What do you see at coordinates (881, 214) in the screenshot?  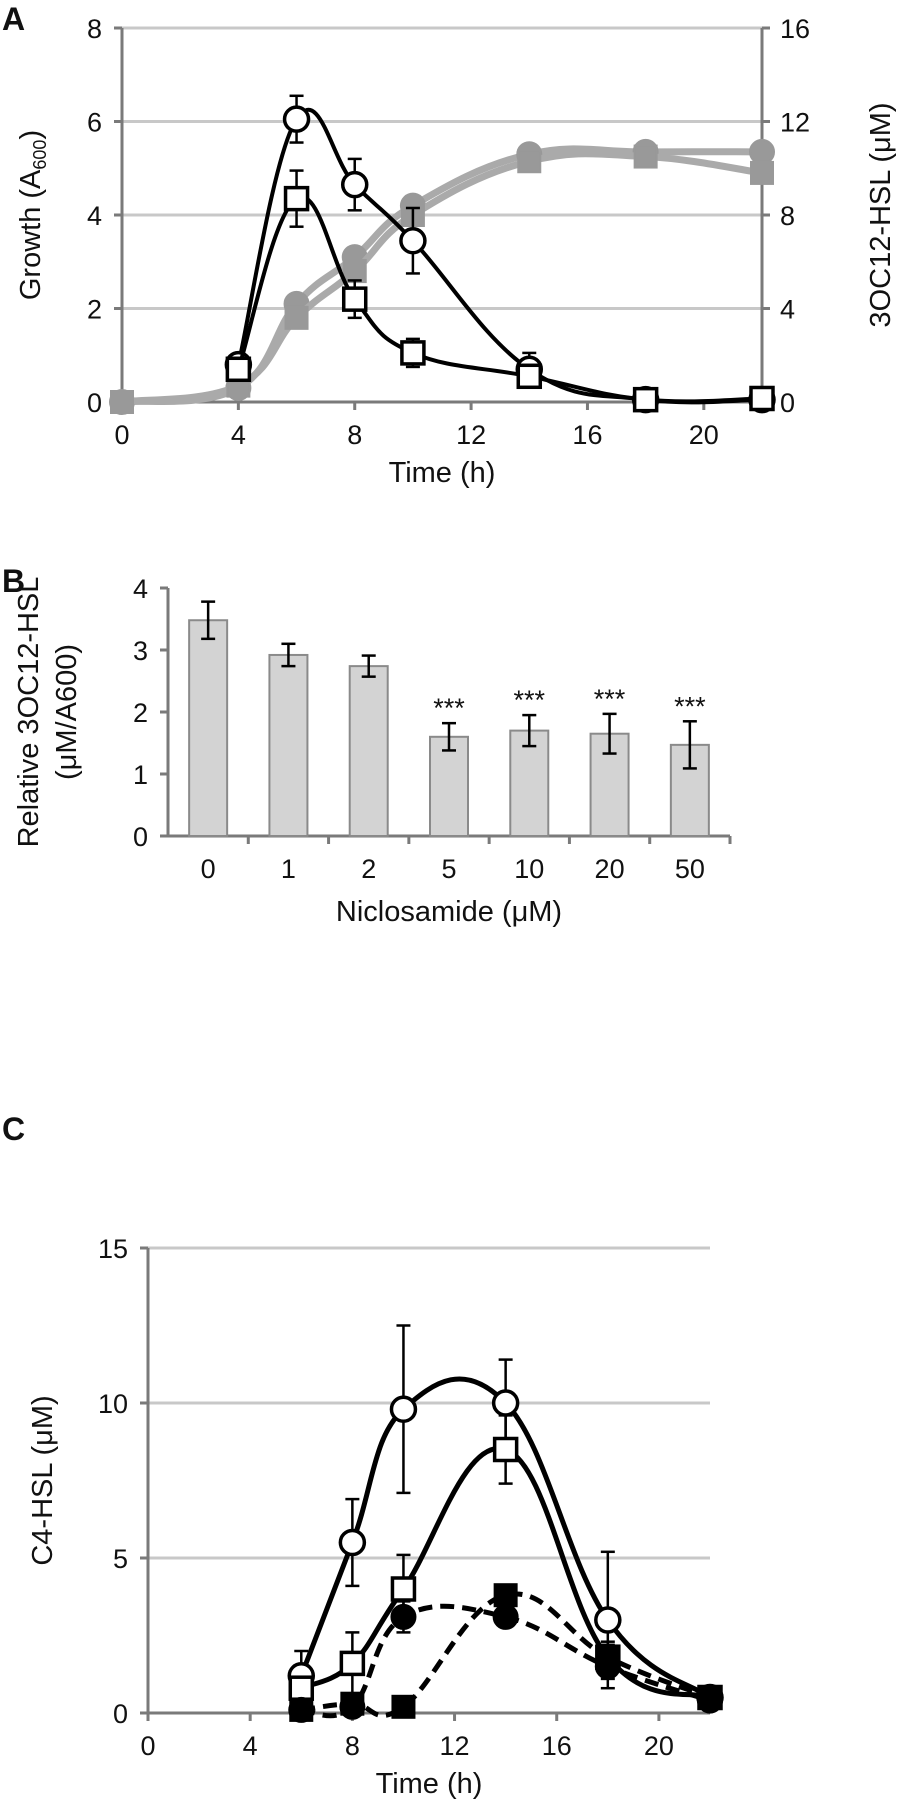 I see `y2-axis-label: 3OC12-HSL (μM)` at bounding box center [881, 214].